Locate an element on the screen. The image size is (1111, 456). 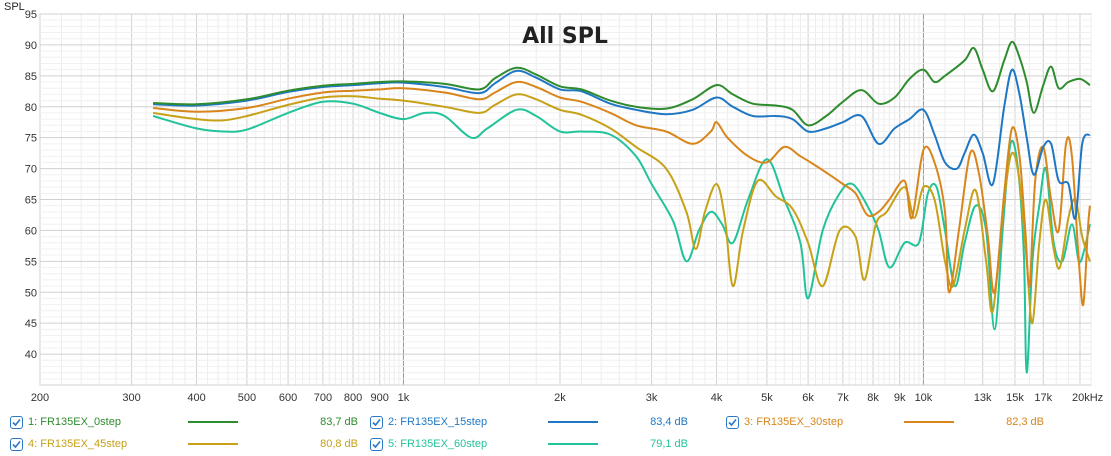
x-tick-label: 10k is located at coordinates (924, 398).